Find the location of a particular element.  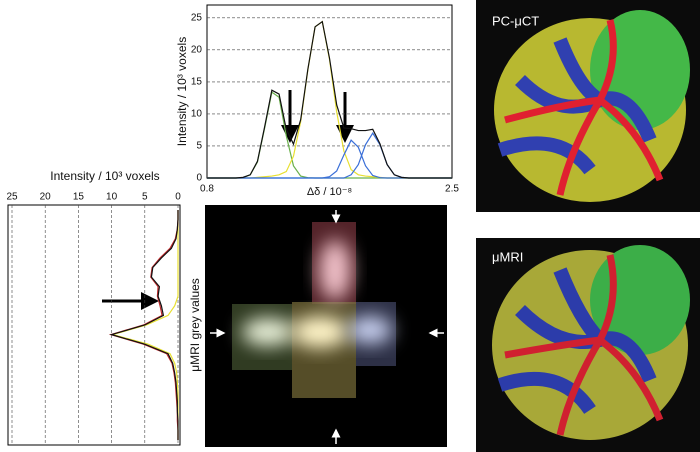

left-frame is located at coordinates (94, 325).